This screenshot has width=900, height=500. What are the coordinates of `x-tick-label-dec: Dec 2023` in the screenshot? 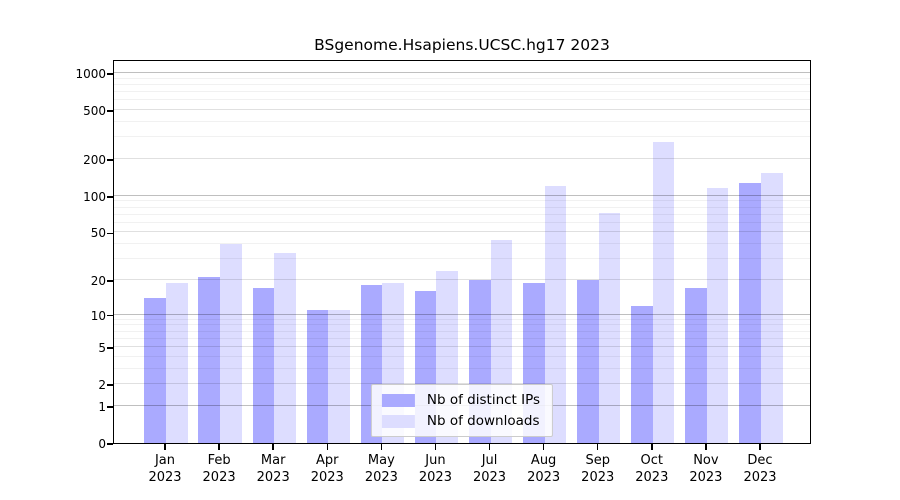 It's located at (760, 469).